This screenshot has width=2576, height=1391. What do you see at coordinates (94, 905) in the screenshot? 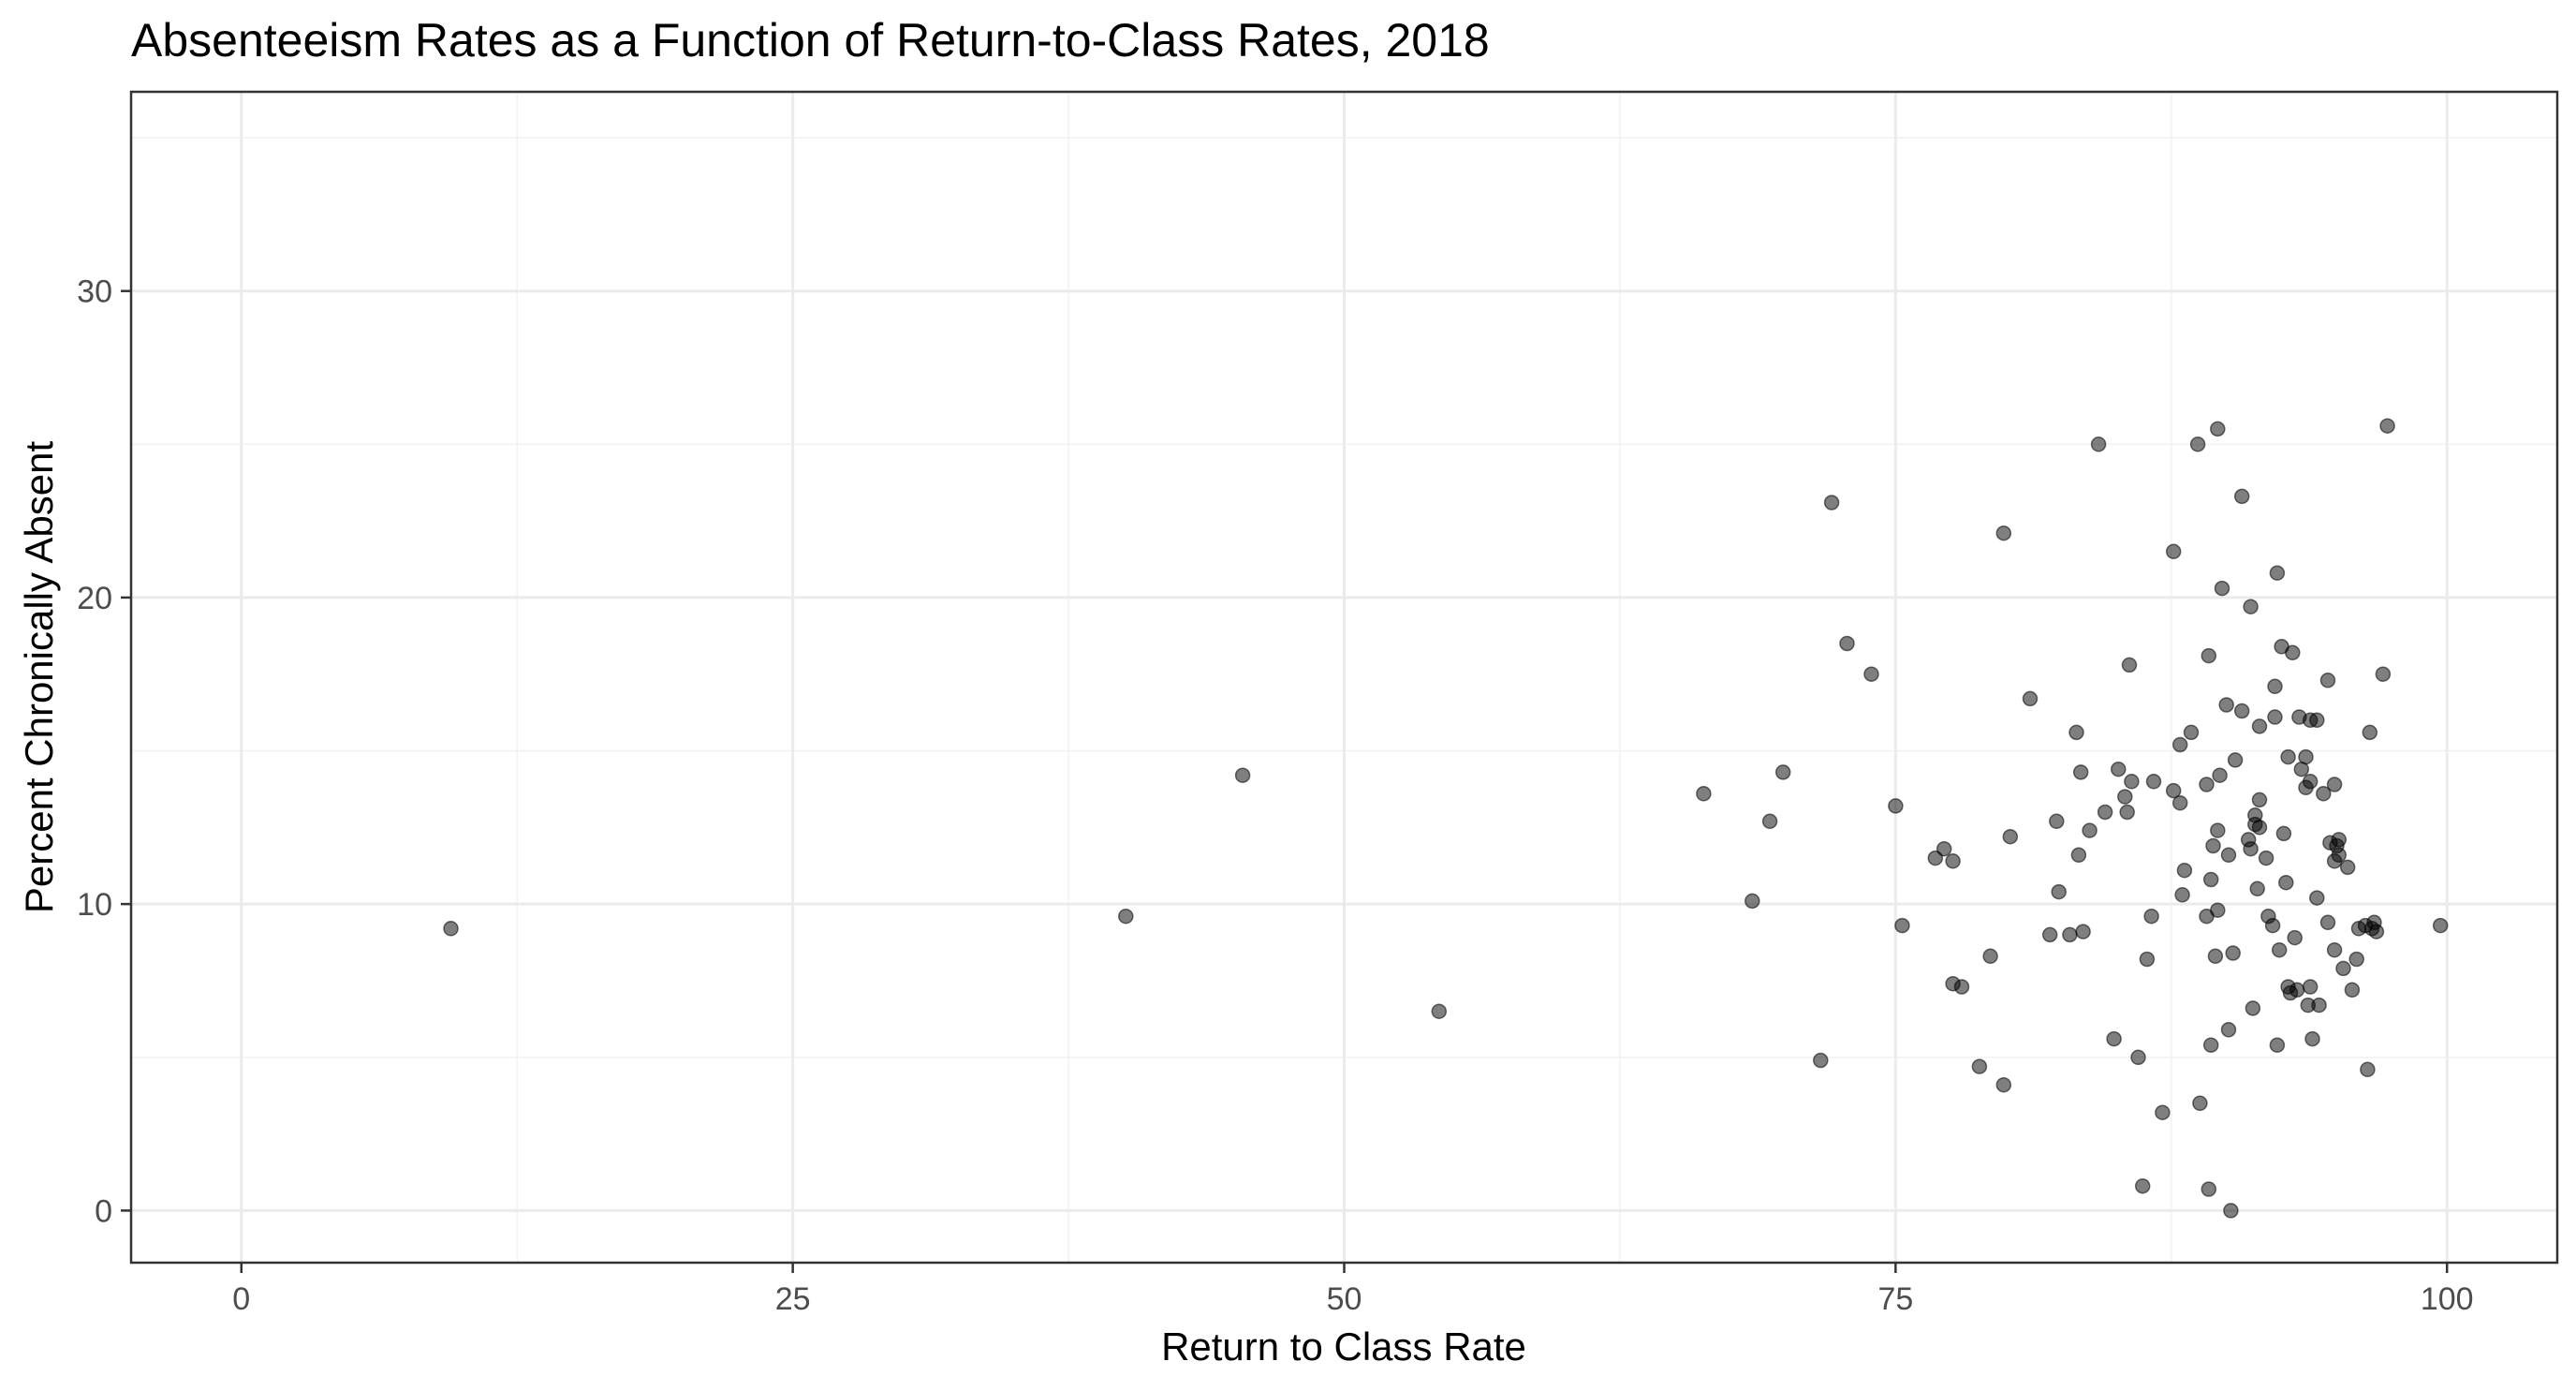
I see `y-tick-label: 10` at bounding box center [94, 905].